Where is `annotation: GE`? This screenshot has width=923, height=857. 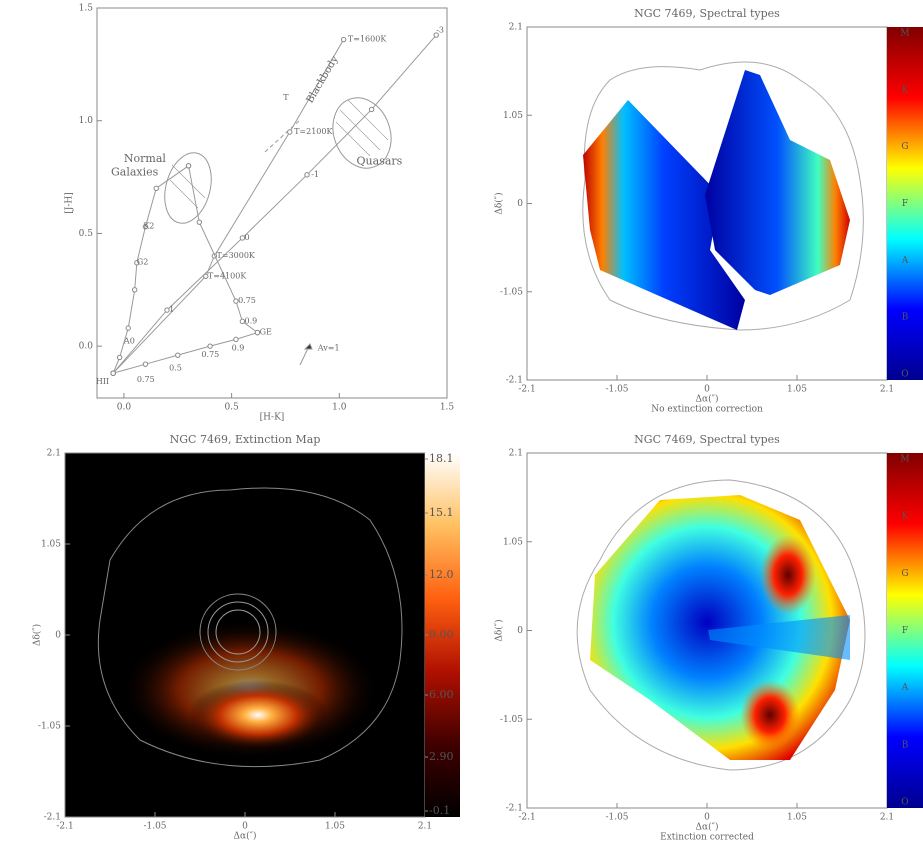 annotation: GE is located at coordinates (266, 332).